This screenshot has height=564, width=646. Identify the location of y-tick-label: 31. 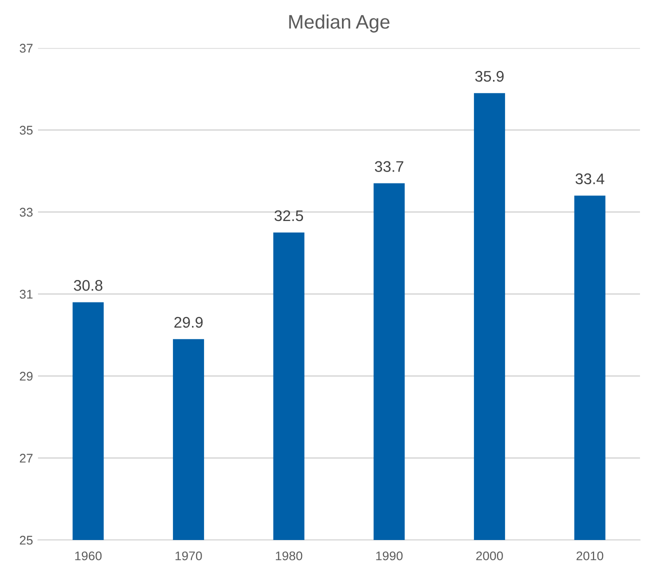
(26, 294).